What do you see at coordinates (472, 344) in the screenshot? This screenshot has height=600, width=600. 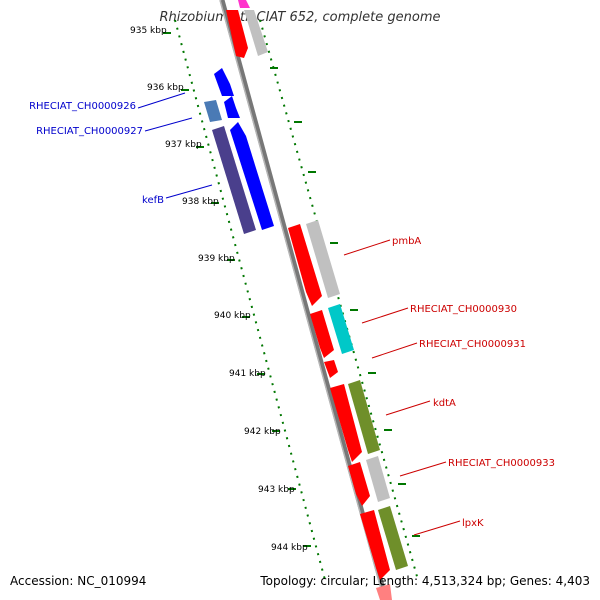 I see `gene-label-rheciat-ch0000931: RHECIAT_CH0000931` at bounding box center [472, 344].